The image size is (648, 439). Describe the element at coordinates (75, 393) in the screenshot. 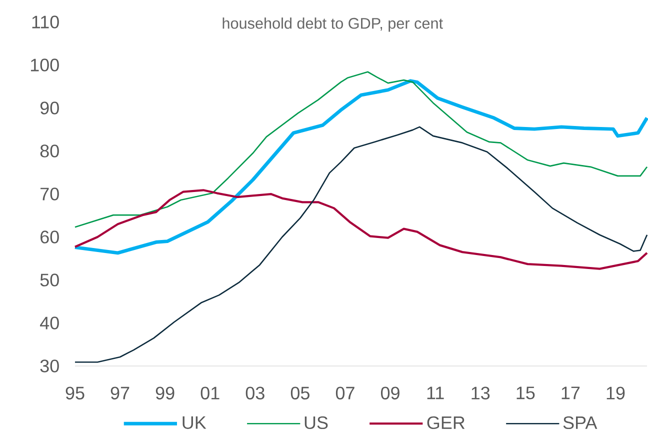

I see `x-tick-label: 95` at that location.